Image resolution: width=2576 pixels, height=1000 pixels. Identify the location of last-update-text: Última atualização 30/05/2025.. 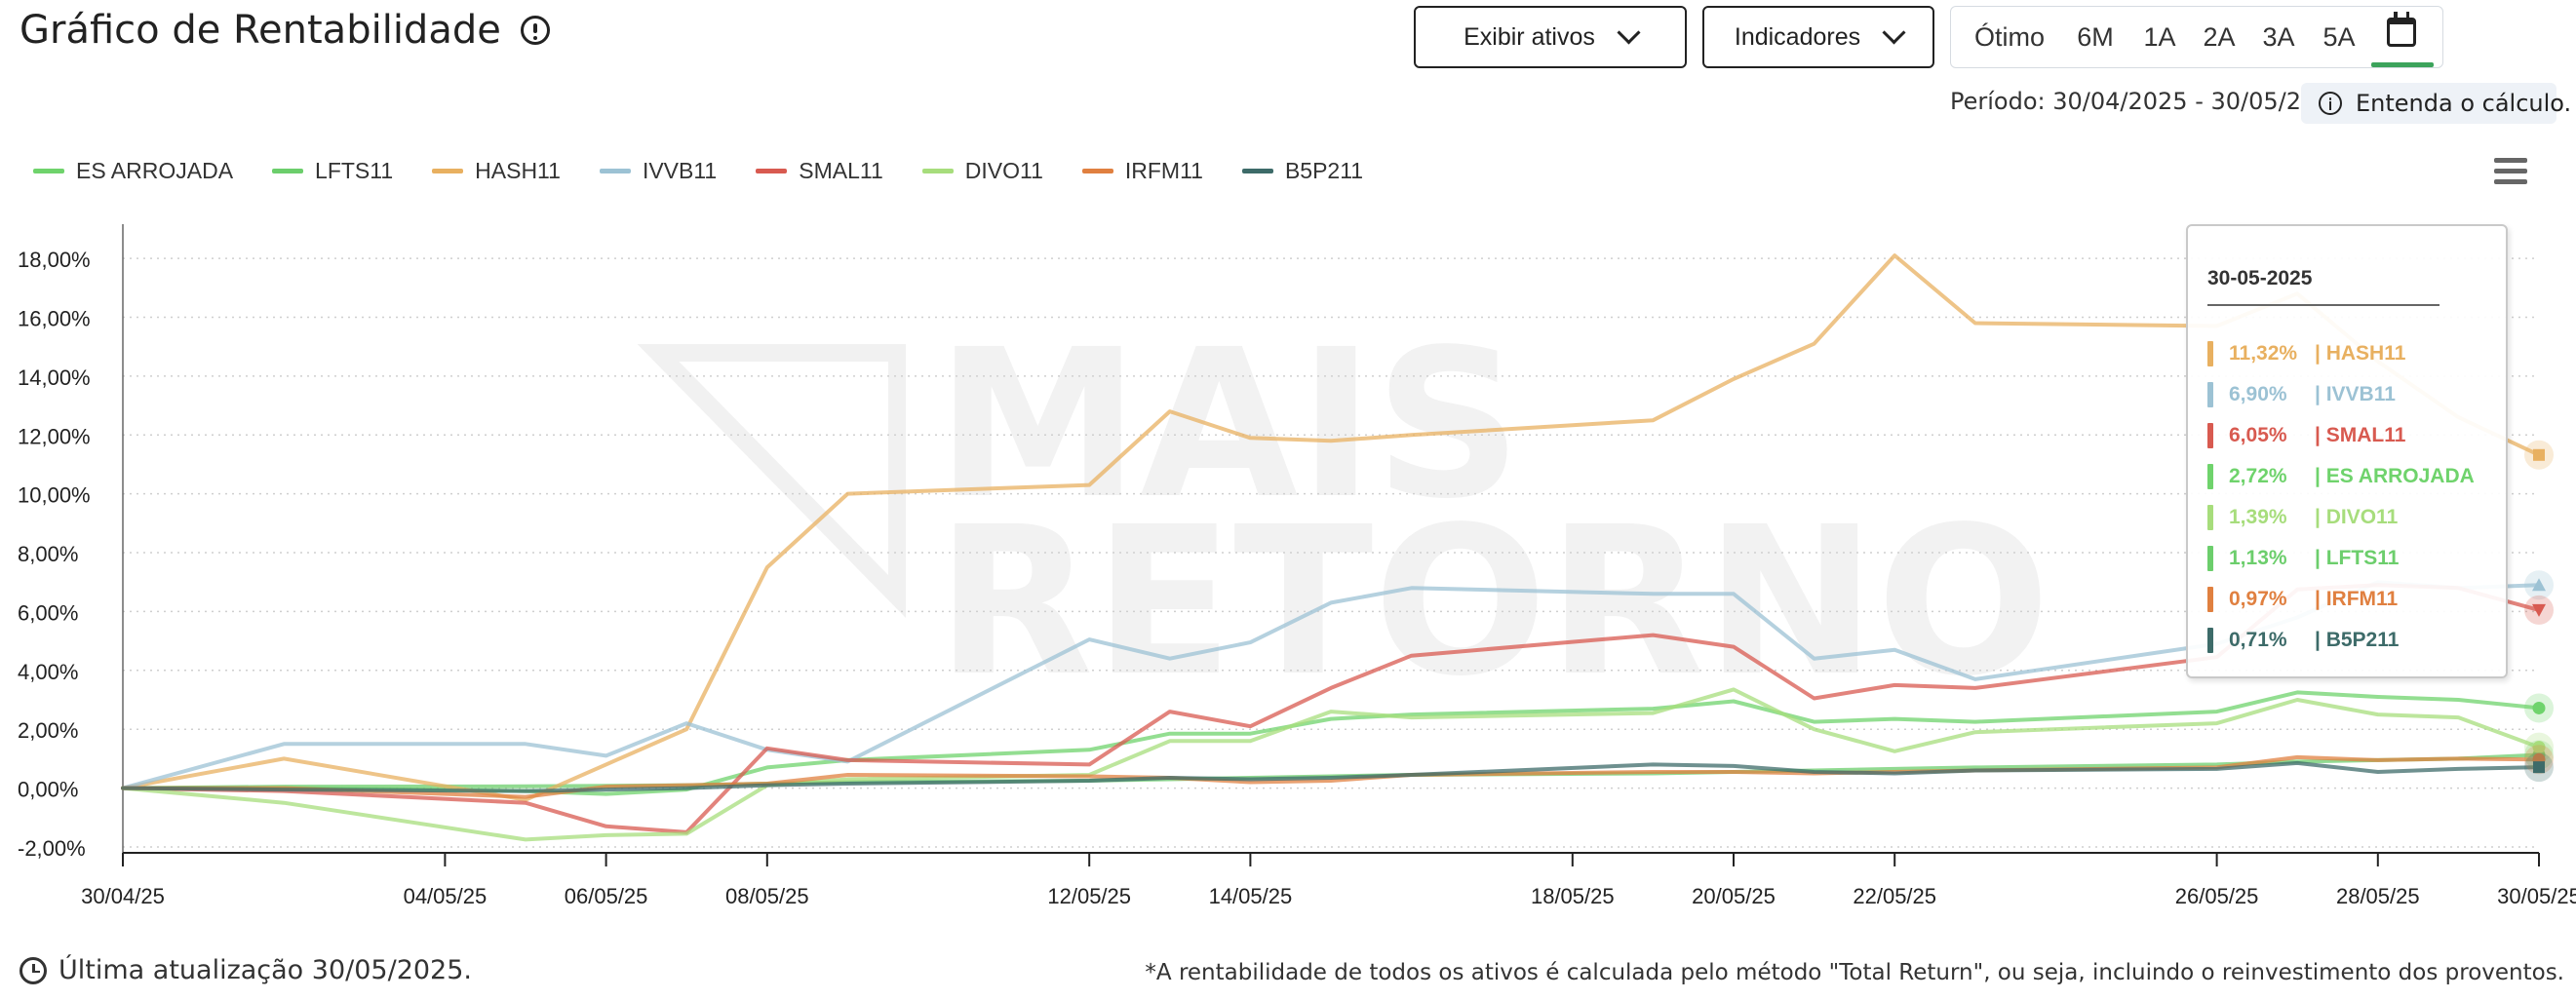
(265, 970).